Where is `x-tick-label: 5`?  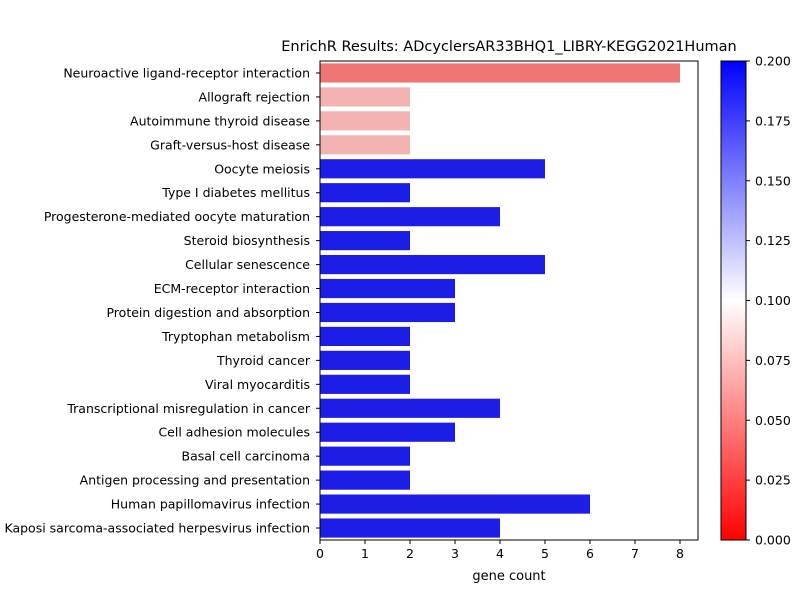
x-tick-label: 5 is located at coordinates (545, 553).